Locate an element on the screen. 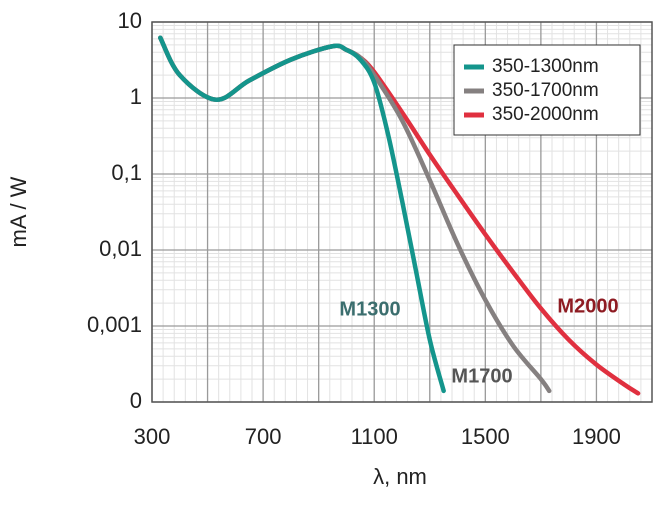 The width and height of the screenshot is (666, 505). y-axis-label: mA / W is located at coordinates (18, 211).